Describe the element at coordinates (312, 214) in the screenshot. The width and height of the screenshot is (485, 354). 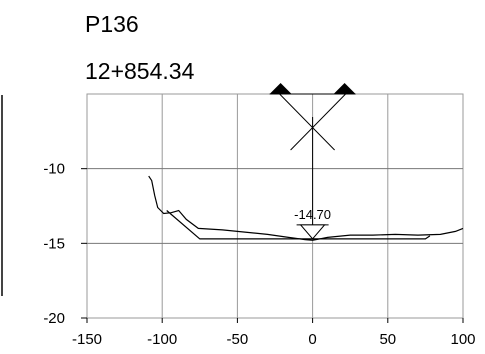
I see `elevation-label: -14.70` at that location.